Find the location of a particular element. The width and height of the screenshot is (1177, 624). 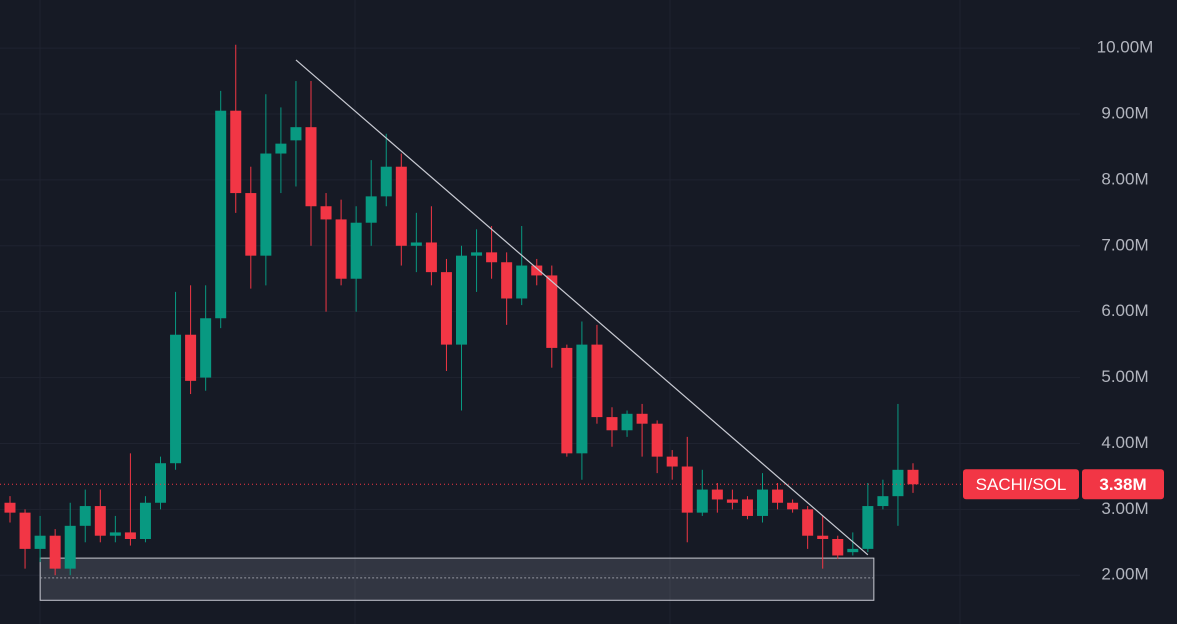

y-tick-label: 2.00M is located at coordinates (1124, 574).